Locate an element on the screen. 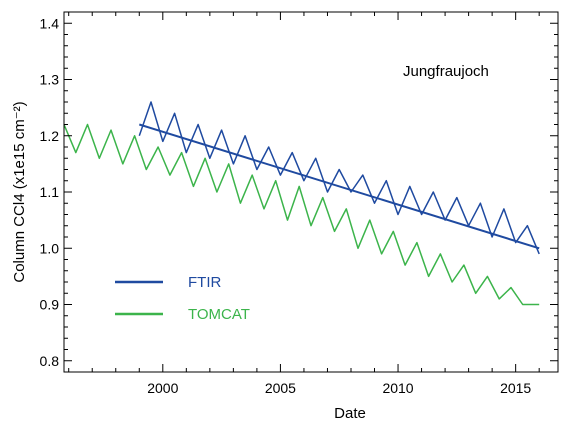 The image size is (572, 423). legend-label-ftir: FTIR is located at coordinates (204, 282).